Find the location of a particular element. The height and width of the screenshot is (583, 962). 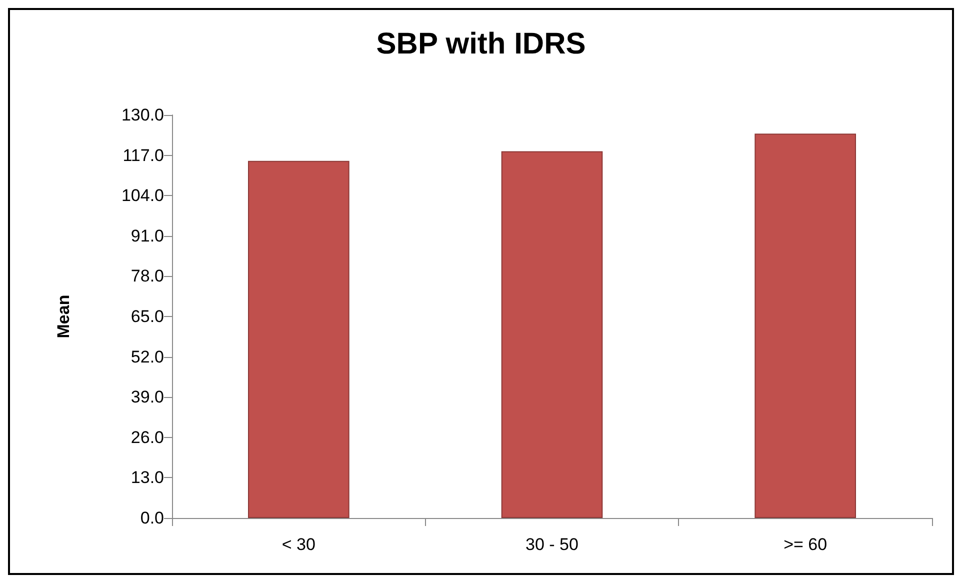

y-axis-title: Mean is located at coordinates (63, 316).